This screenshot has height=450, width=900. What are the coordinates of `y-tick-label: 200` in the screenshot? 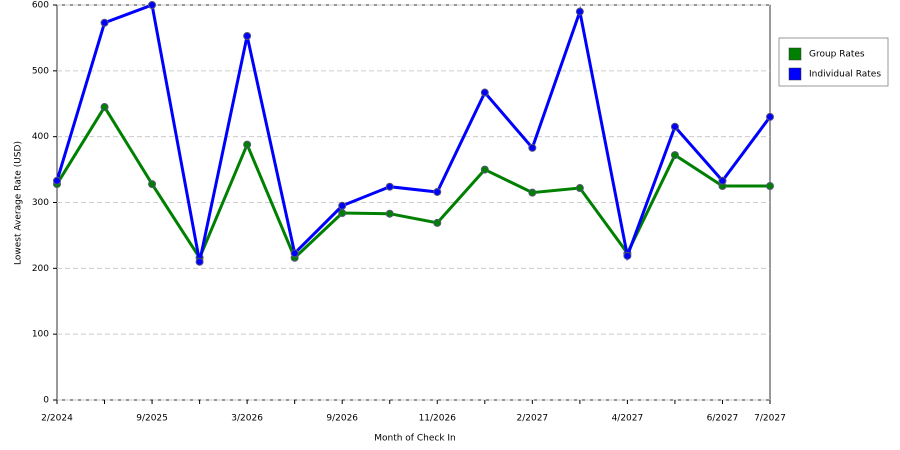 It's located at (40, 269).